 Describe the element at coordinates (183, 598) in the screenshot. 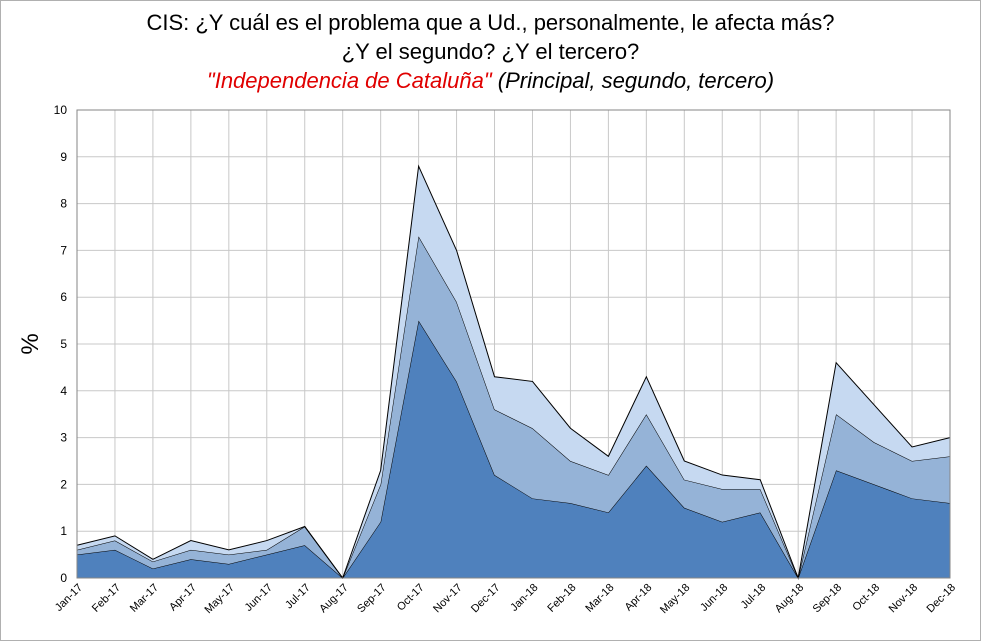

I see `x-tick-label: Apr-17` at that location.